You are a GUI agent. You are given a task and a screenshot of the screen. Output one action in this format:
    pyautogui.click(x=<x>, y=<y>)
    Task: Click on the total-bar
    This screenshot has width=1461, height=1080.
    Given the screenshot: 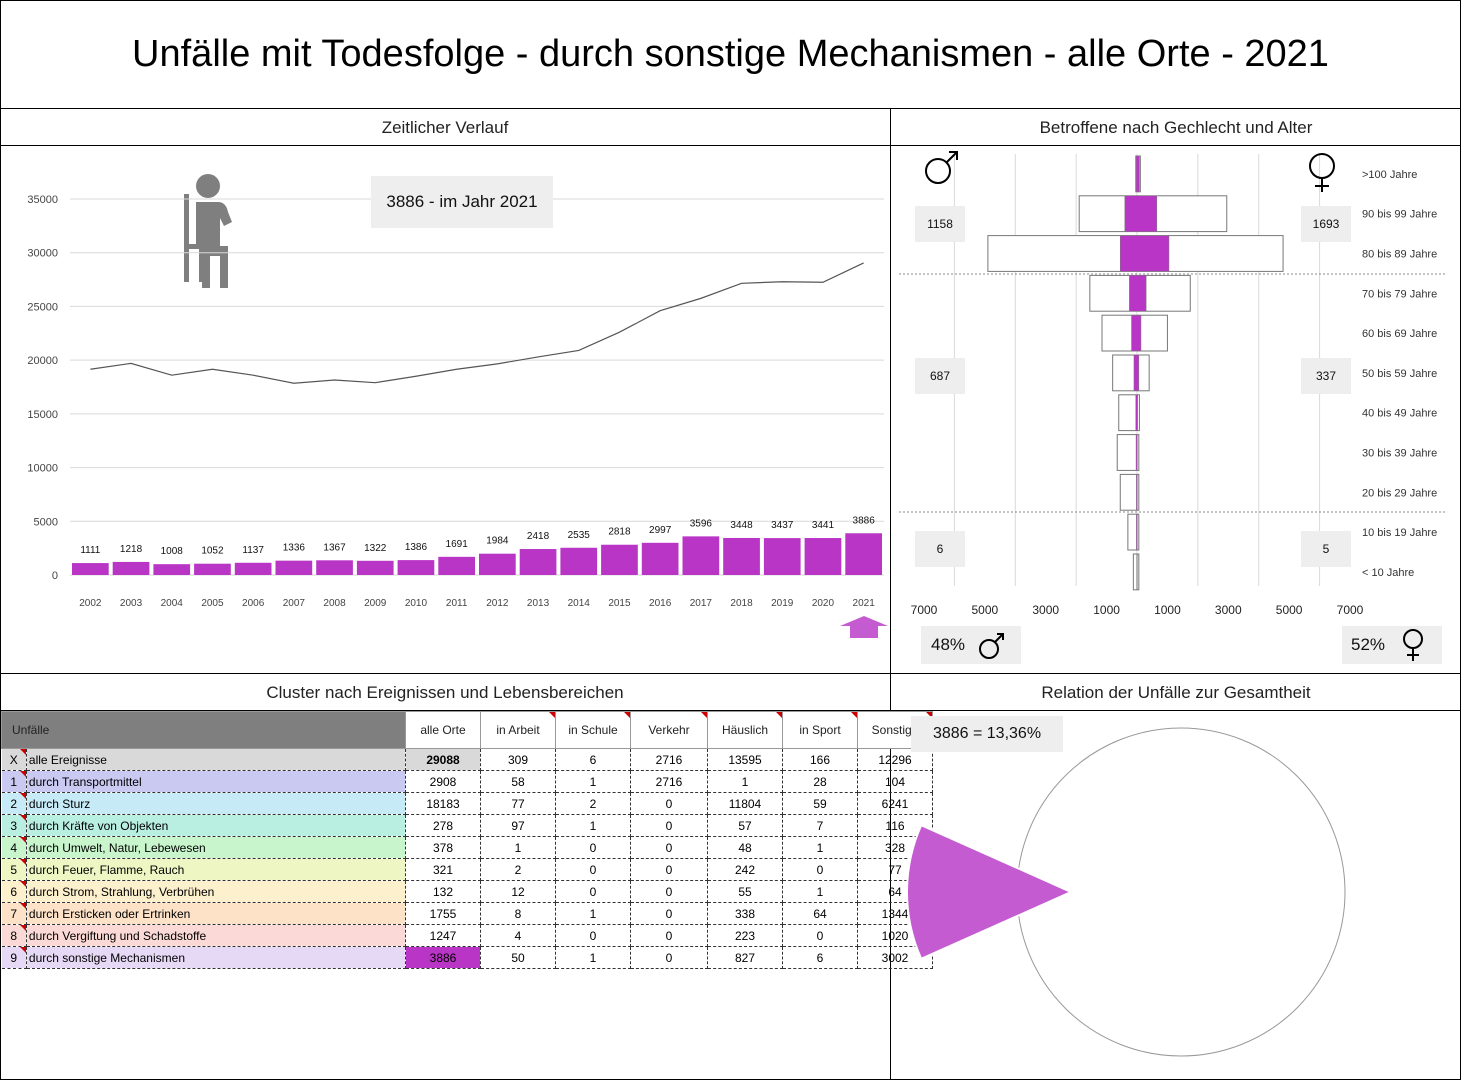 What is the action you would take?
    pyautogui.click(x=1129, y=492)
    